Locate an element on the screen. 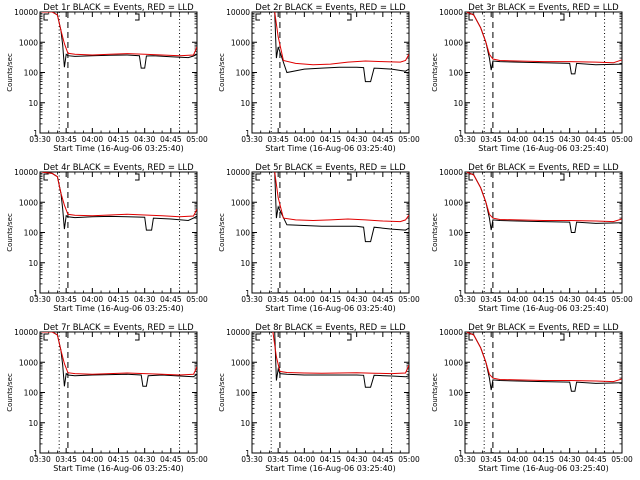 This screenshot has height=480, width=640. plot-title: Det 3r BLACK = Events, RED = LLD is located at coordinates (543, 8).